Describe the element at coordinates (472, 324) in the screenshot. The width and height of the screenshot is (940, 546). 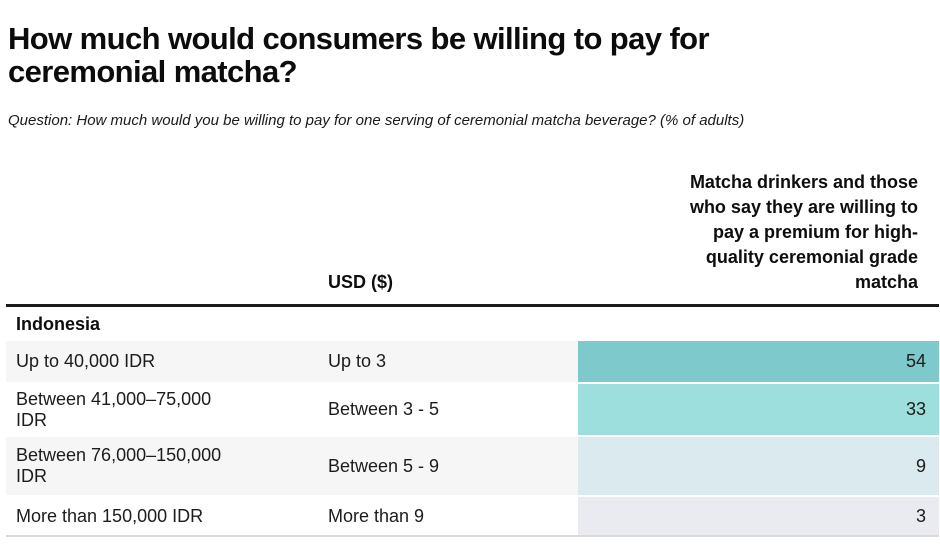
I see `section-row-indonesia: Indonesia` at that location.